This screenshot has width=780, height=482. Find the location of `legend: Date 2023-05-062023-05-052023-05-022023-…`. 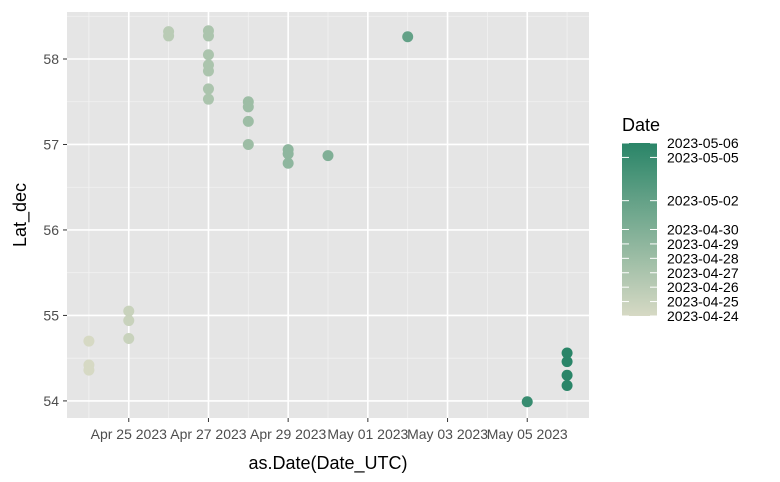

legend: Date 2023-05-062023-05-052023-05-022023-… is located at coordinates (680, 219).